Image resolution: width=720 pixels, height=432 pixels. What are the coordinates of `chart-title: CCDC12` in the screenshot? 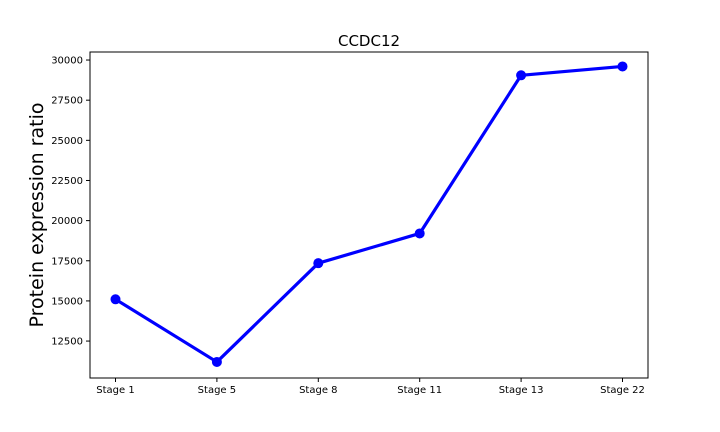 It's located at (369, 41).